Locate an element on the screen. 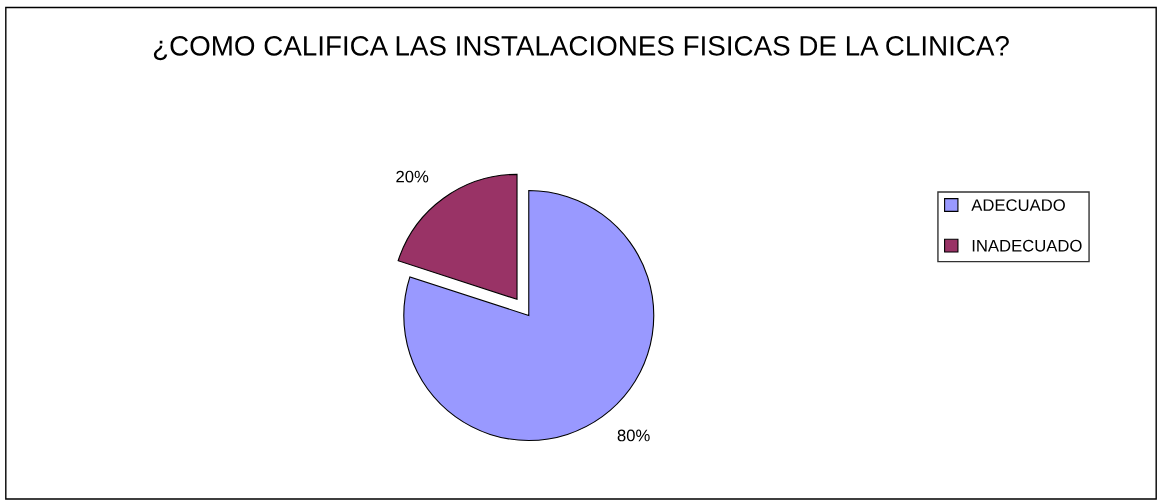 The width and height of the screenshot is (1162, 504). data-label: 20% is located at coordinates (412, 176).